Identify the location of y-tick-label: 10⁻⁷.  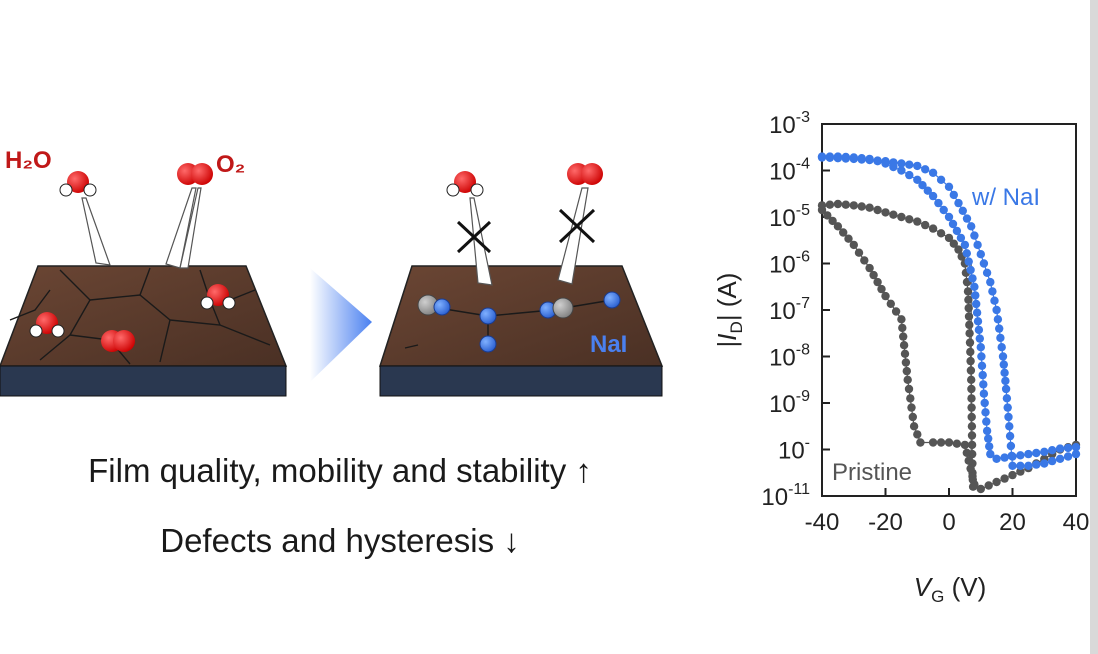
(789, 310).